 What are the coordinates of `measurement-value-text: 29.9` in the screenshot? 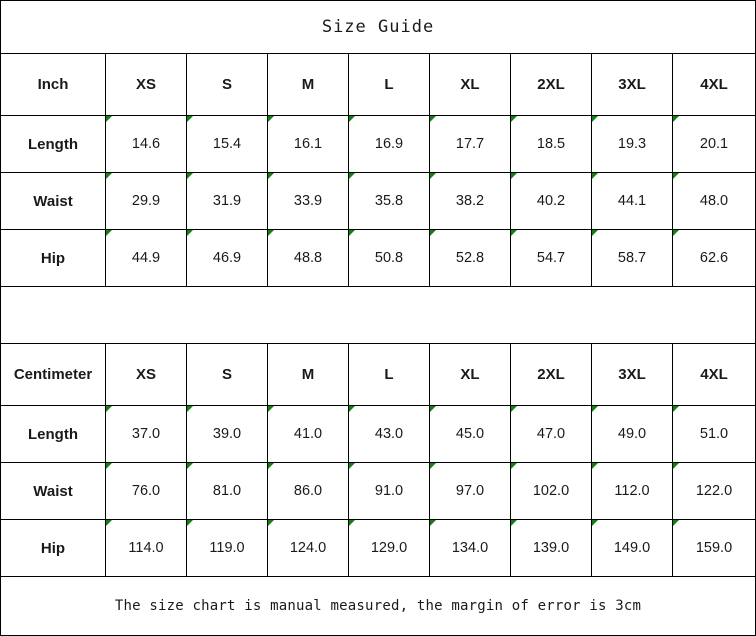 It's located at (146, 201).